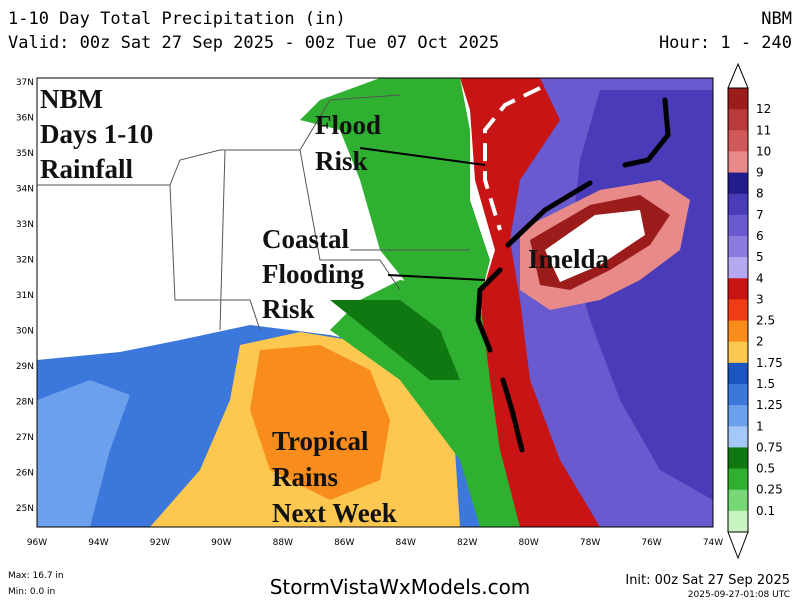 This screenshot has width=800, height=600. I want to click on legend-label: 1, so click(760, 426).